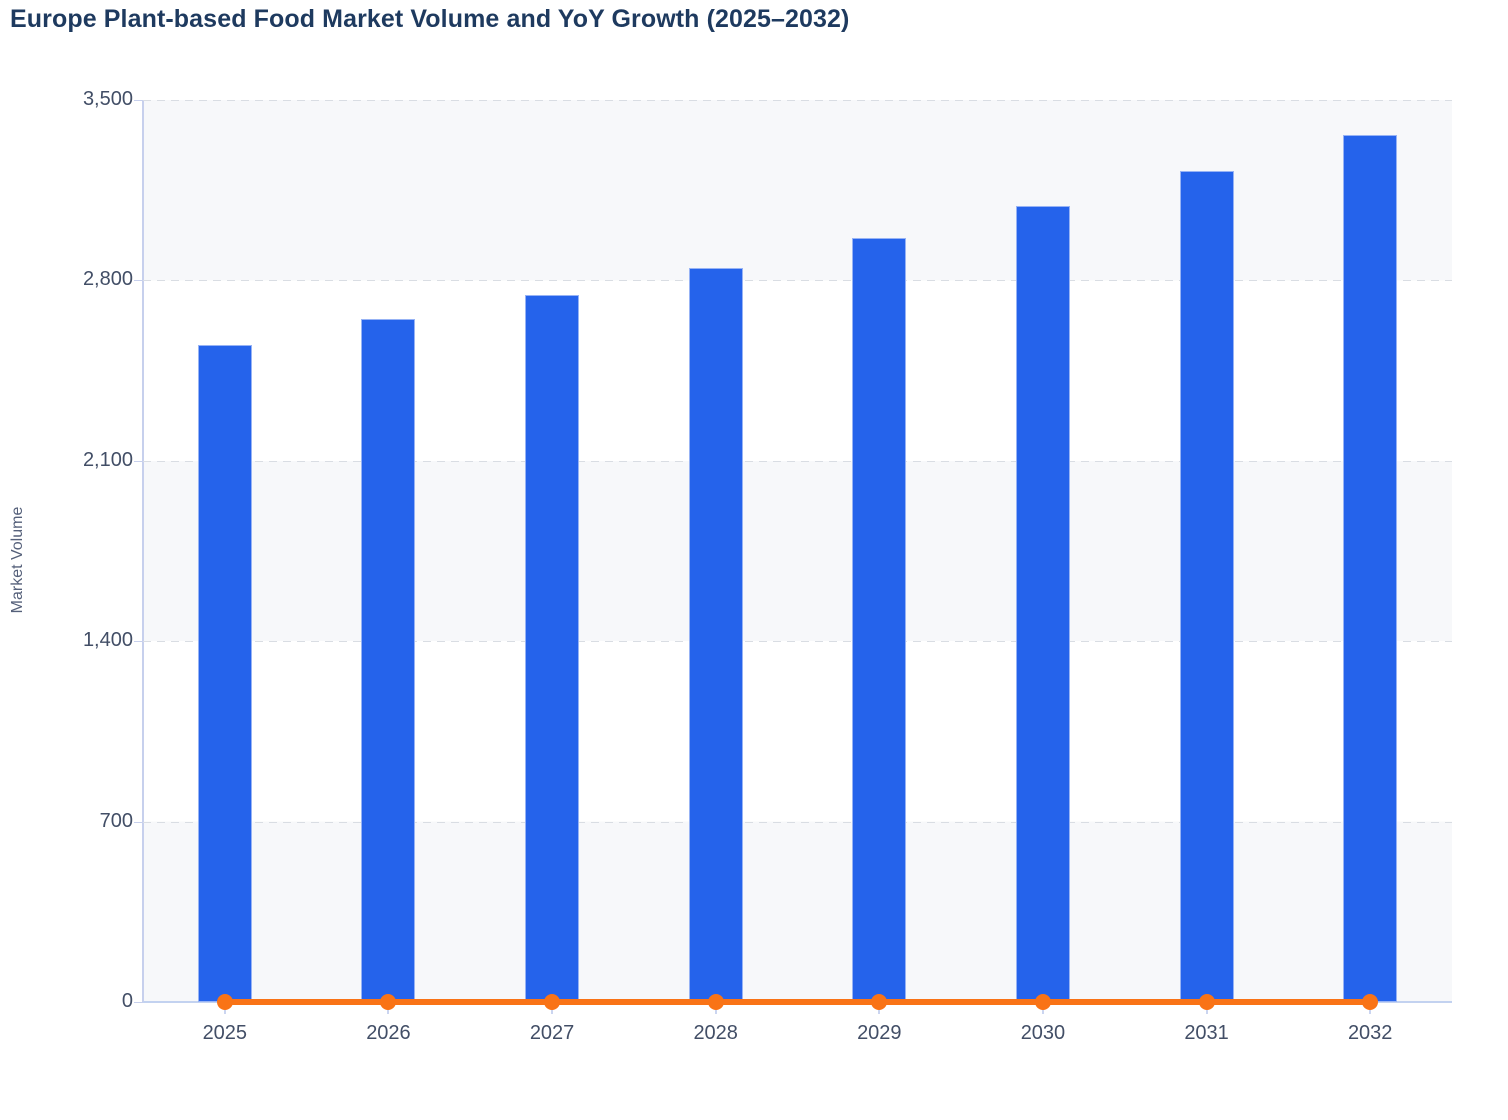 This screenshot has height=1120, width=1508. Describe the element at coordinates (107, 640) in the screenshot. I see `y-tick-label: 1,400` at that location.